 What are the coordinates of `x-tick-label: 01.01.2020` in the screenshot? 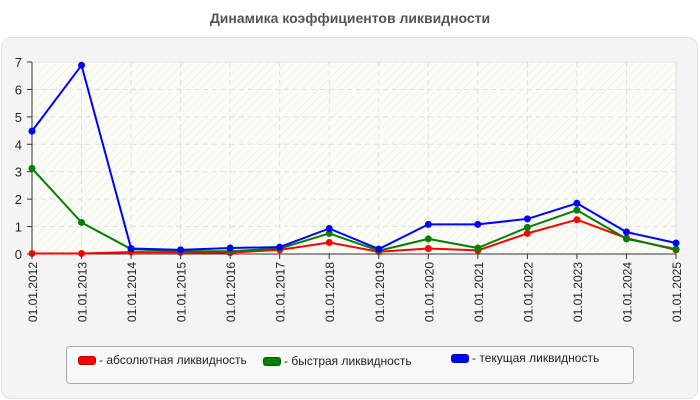 It's located at (429, 292).